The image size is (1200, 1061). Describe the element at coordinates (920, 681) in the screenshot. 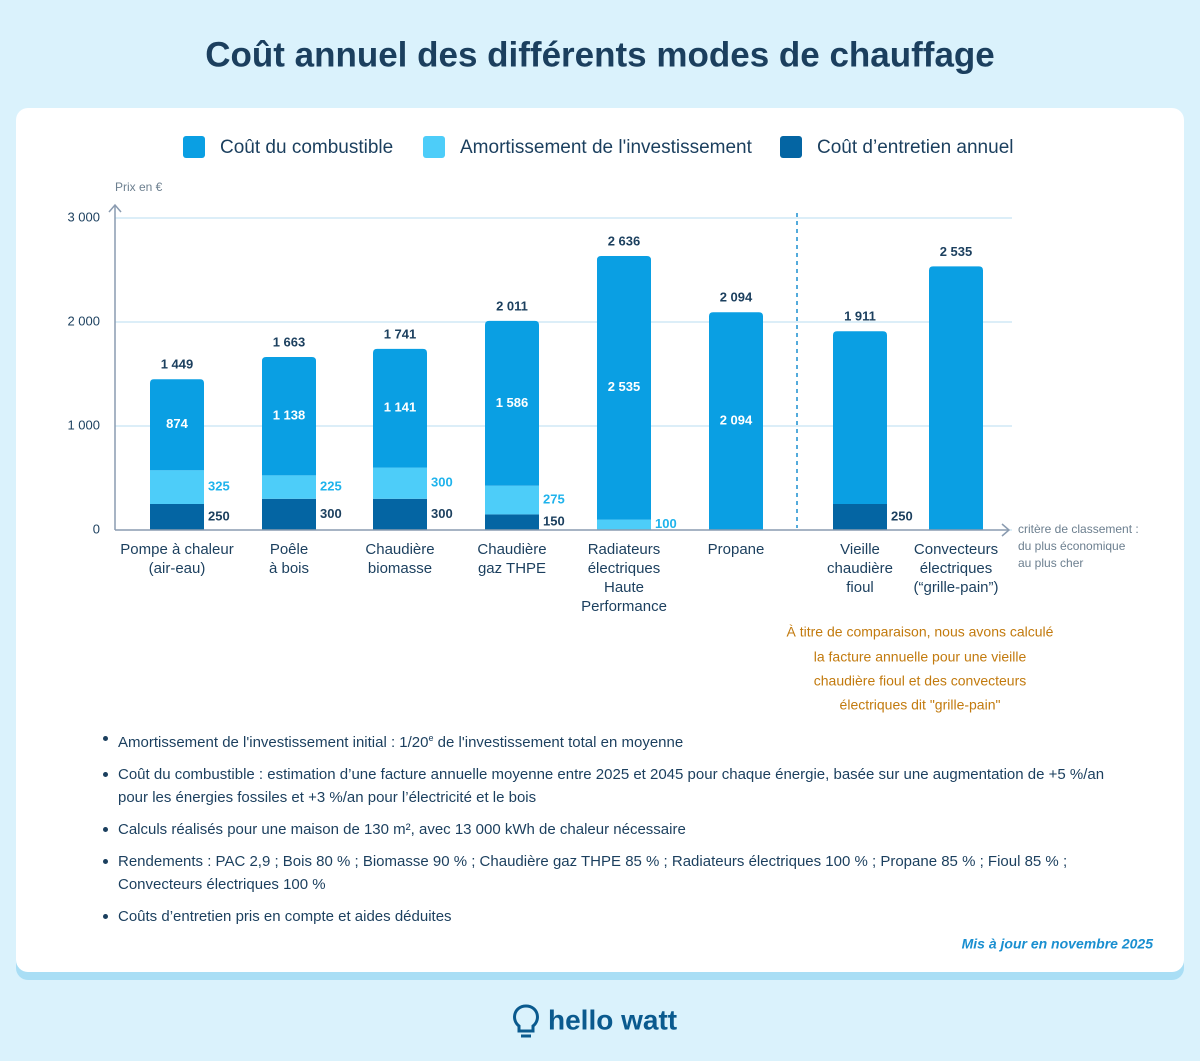

I see `annotation: chaudière fioul et des convecteurs` at that location.